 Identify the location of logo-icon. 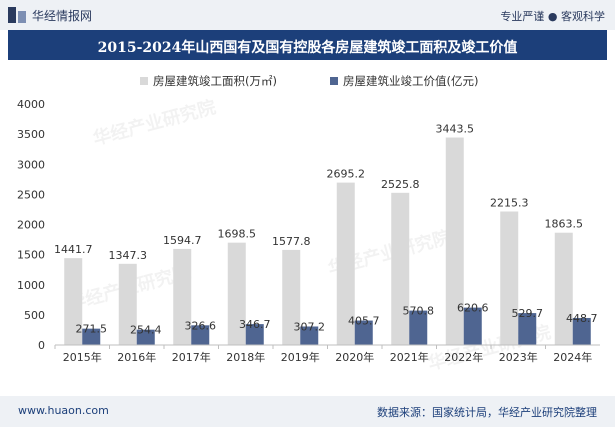
(17, 15).